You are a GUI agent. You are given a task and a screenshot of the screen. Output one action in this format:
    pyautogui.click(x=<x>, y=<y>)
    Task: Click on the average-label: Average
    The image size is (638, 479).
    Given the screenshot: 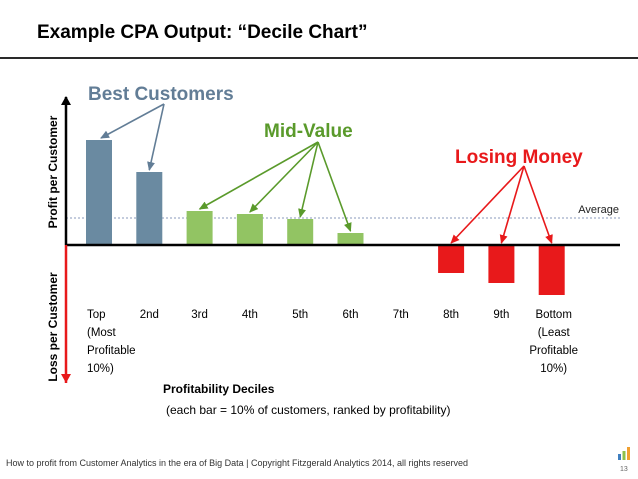 What is the action you would take?
    pyautogui.click(x=598, y=210)
    